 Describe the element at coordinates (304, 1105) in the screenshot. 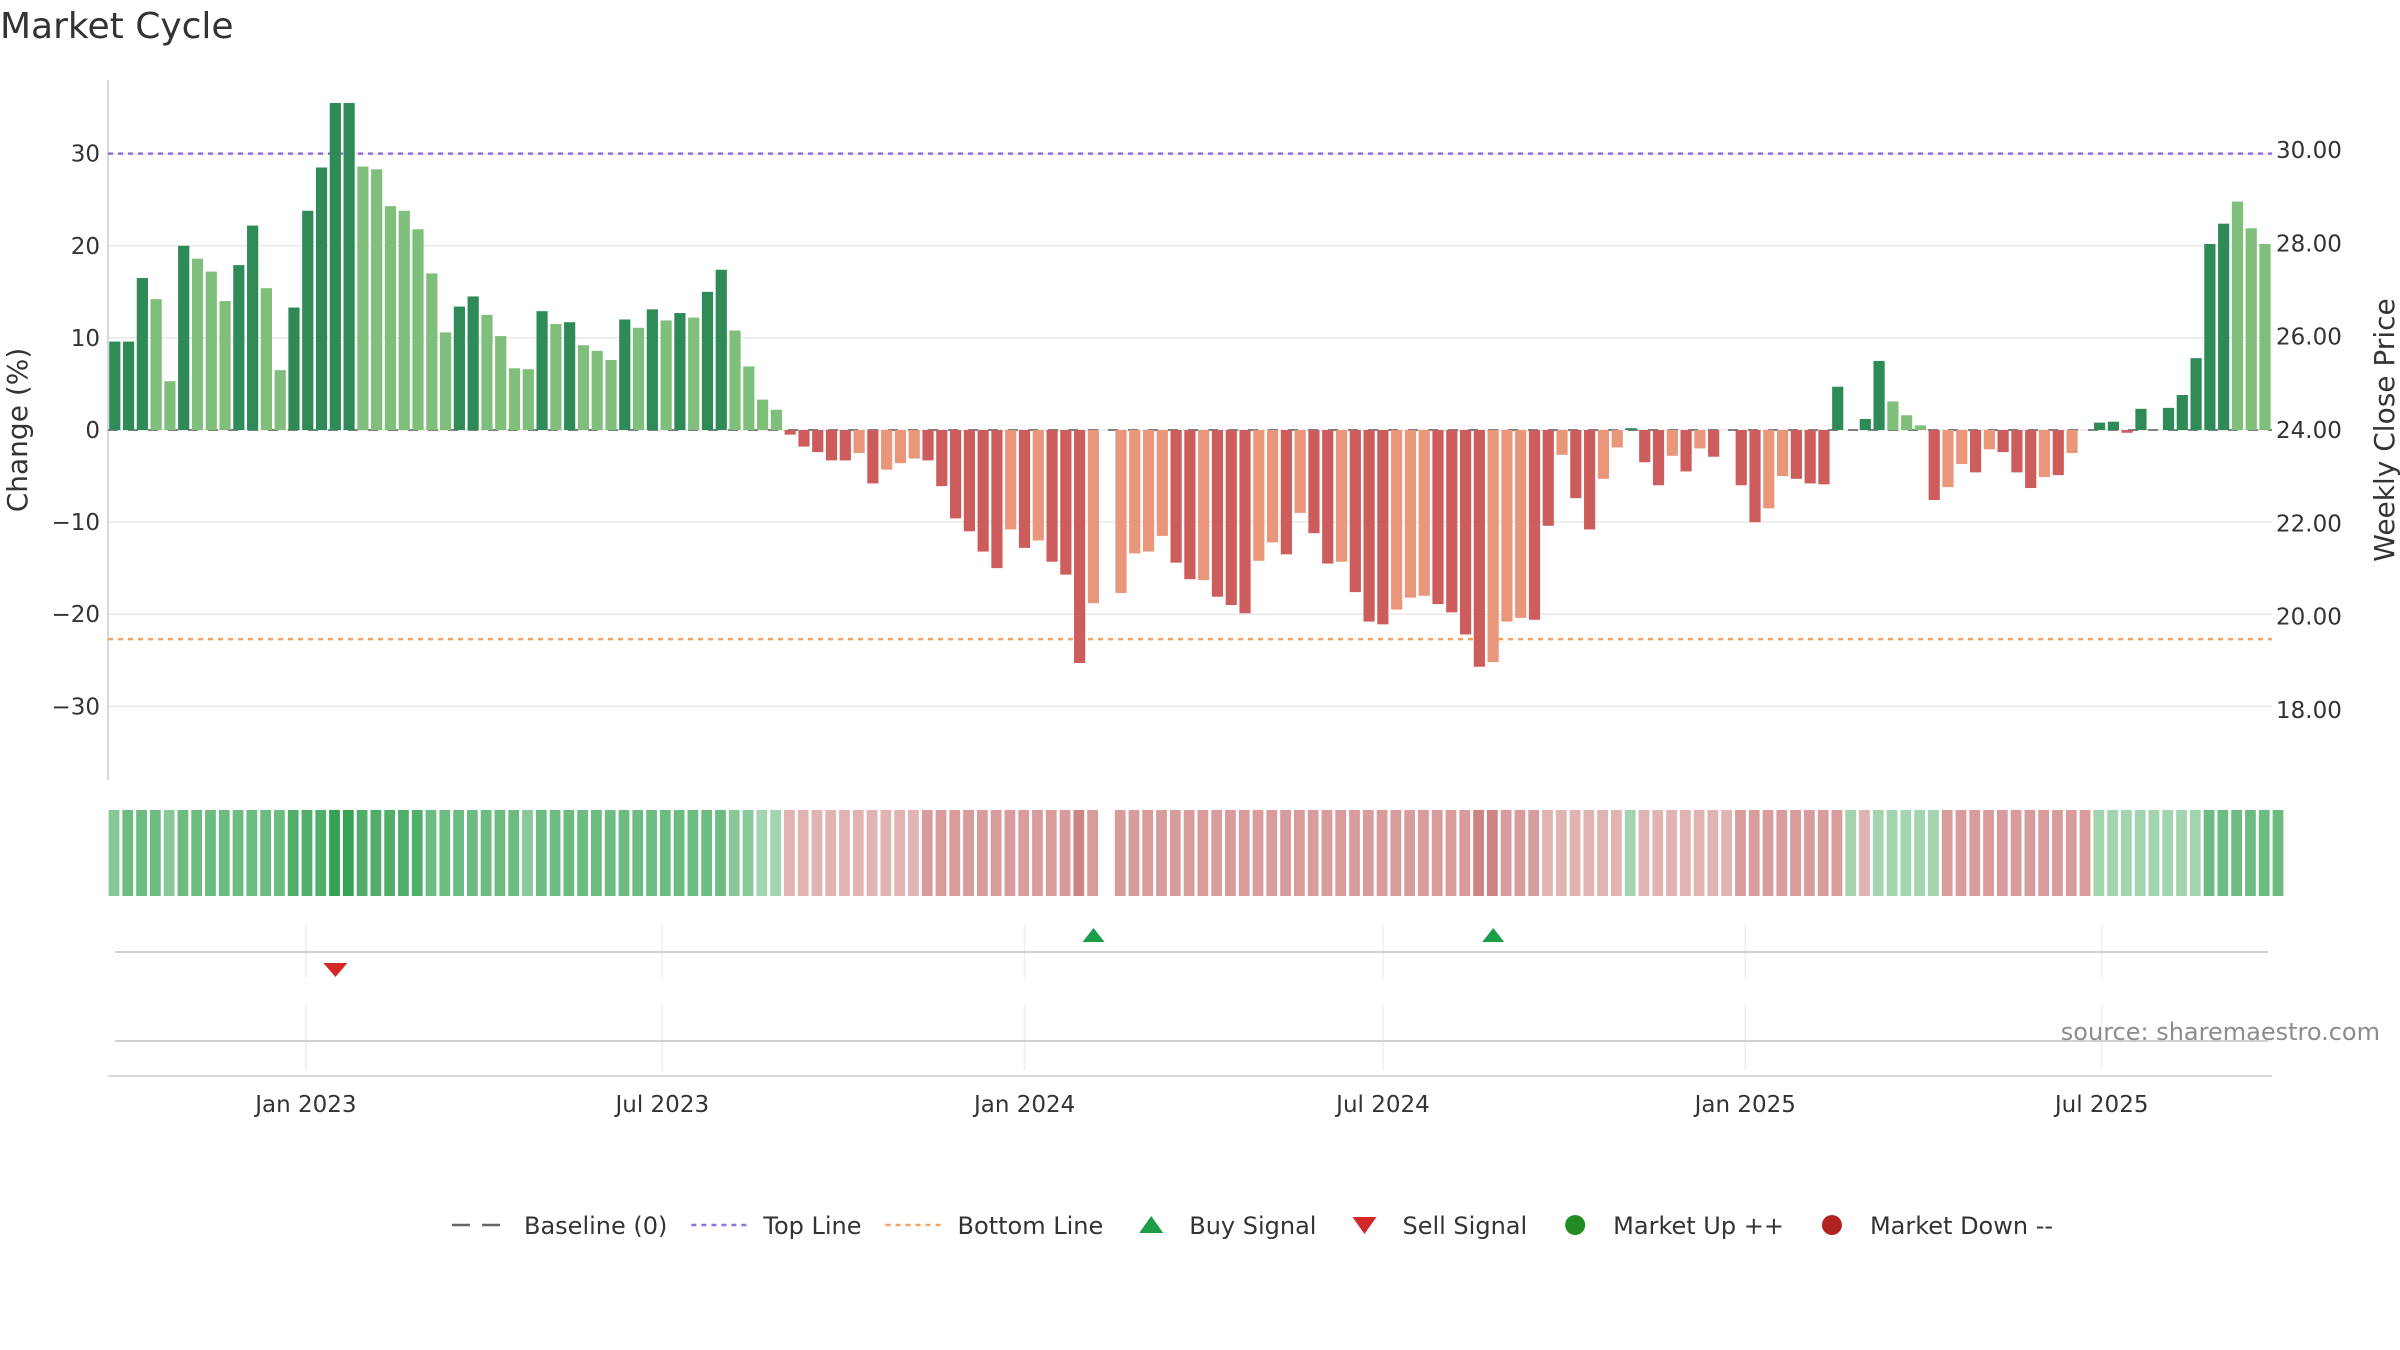

I see `x-tick-label: Jan 2023` at that location.